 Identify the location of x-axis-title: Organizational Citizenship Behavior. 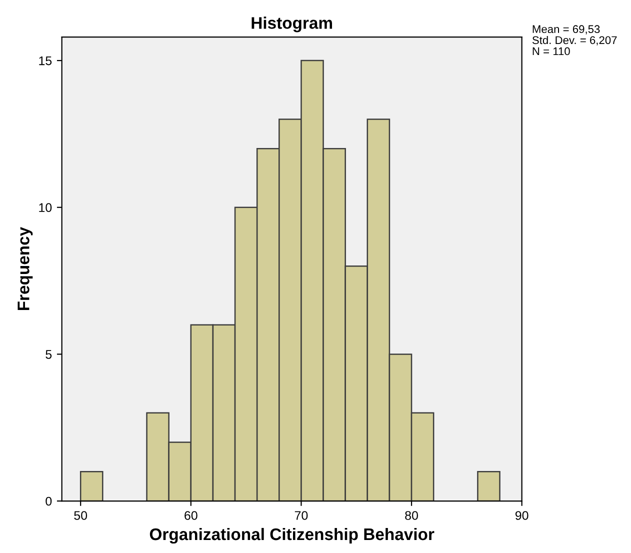
(292, 536).